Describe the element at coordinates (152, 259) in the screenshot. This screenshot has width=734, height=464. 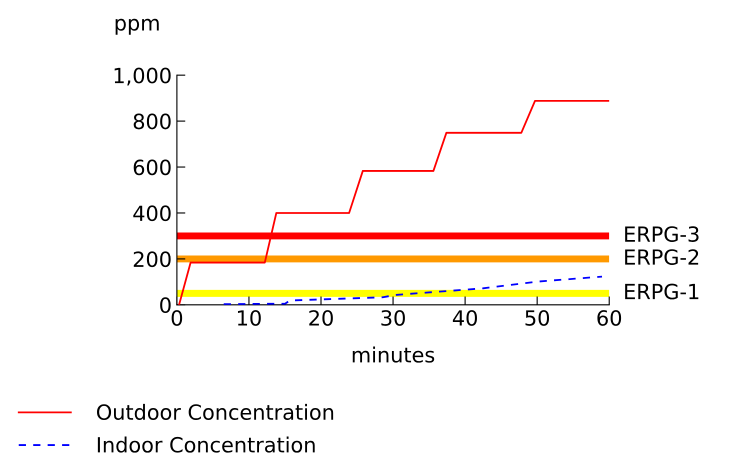
I see `y-tick-label: 200` at that location.